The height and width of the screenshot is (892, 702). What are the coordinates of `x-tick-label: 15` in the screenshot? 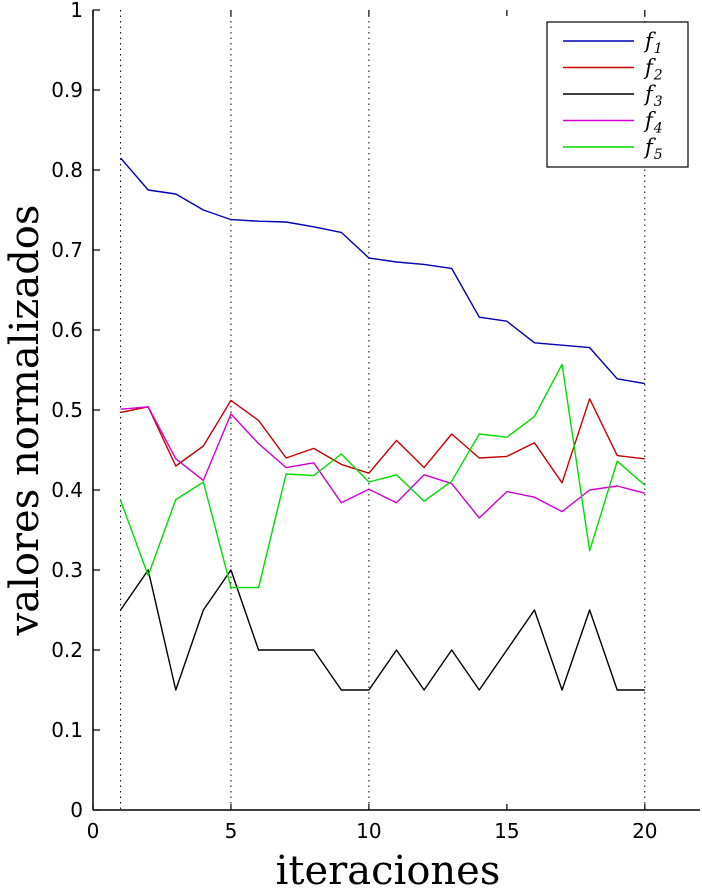 It's located at (506, 831).